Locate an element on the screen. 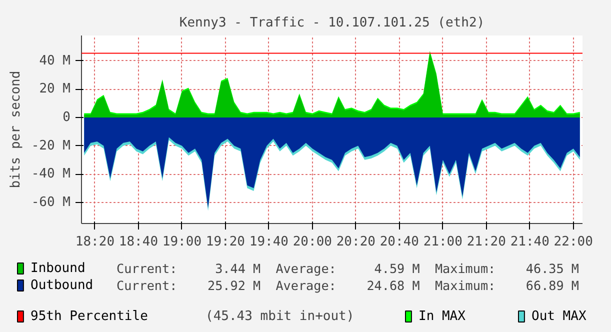 The image size is (611, 332). legend-label: In MAX is located at coordinates (442, 316).